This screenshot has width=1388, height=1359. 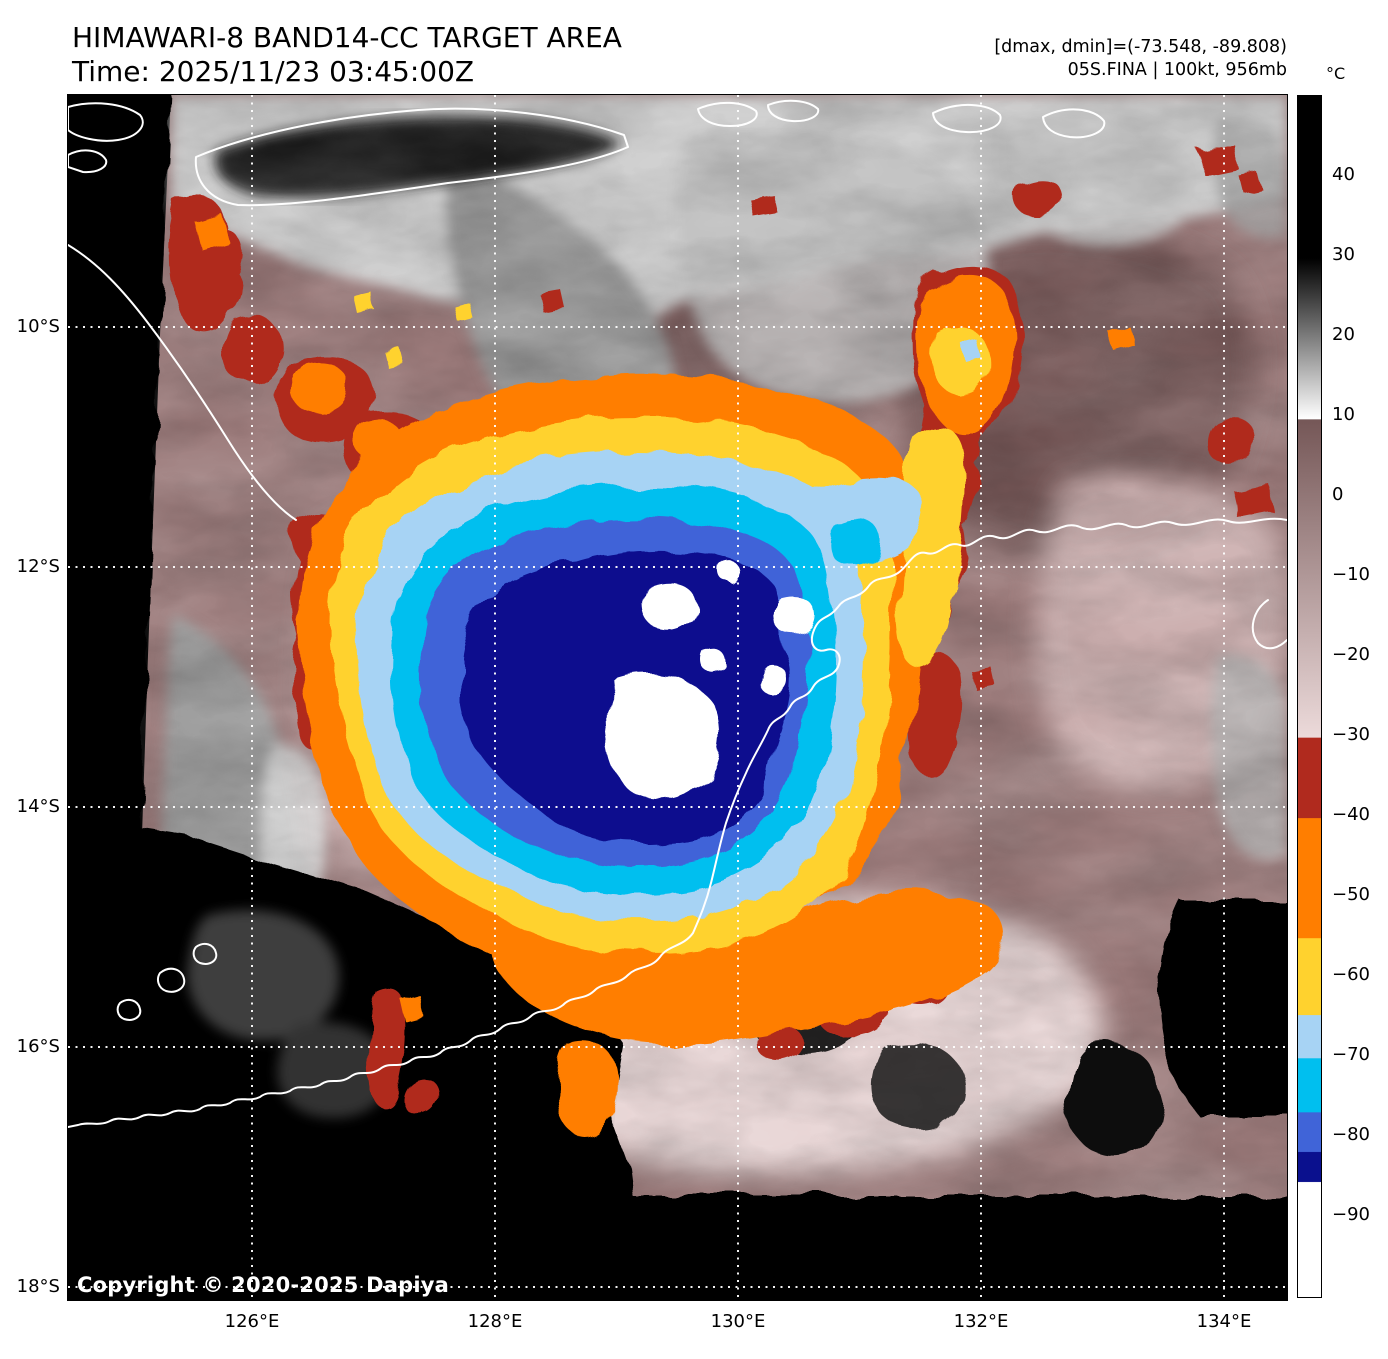 I want to click on clear-sea-se, so click(x=1223, y=1007).